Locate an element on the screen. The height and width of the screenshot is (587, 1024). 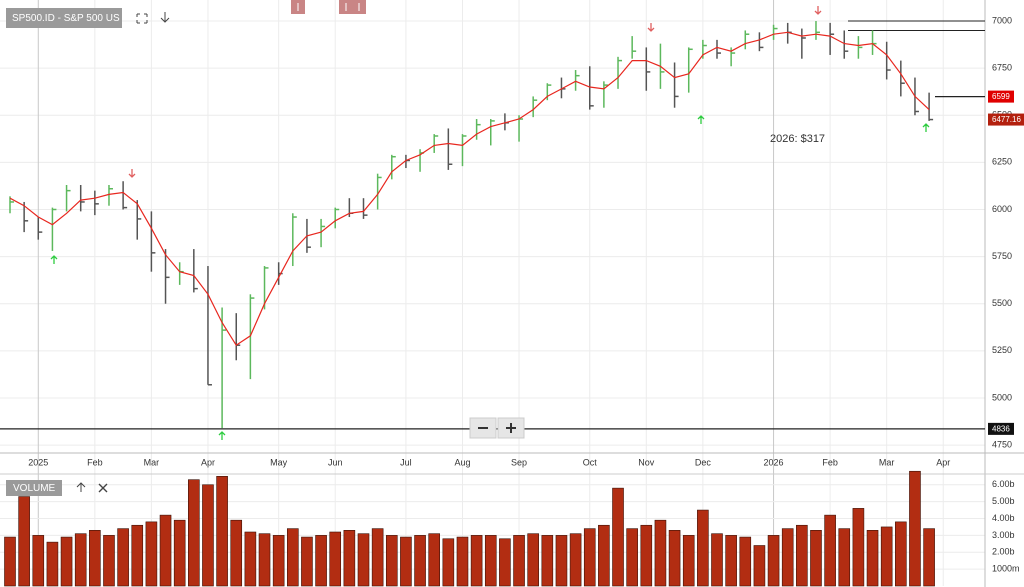
symbol-button is located at coordinates (64, 18).